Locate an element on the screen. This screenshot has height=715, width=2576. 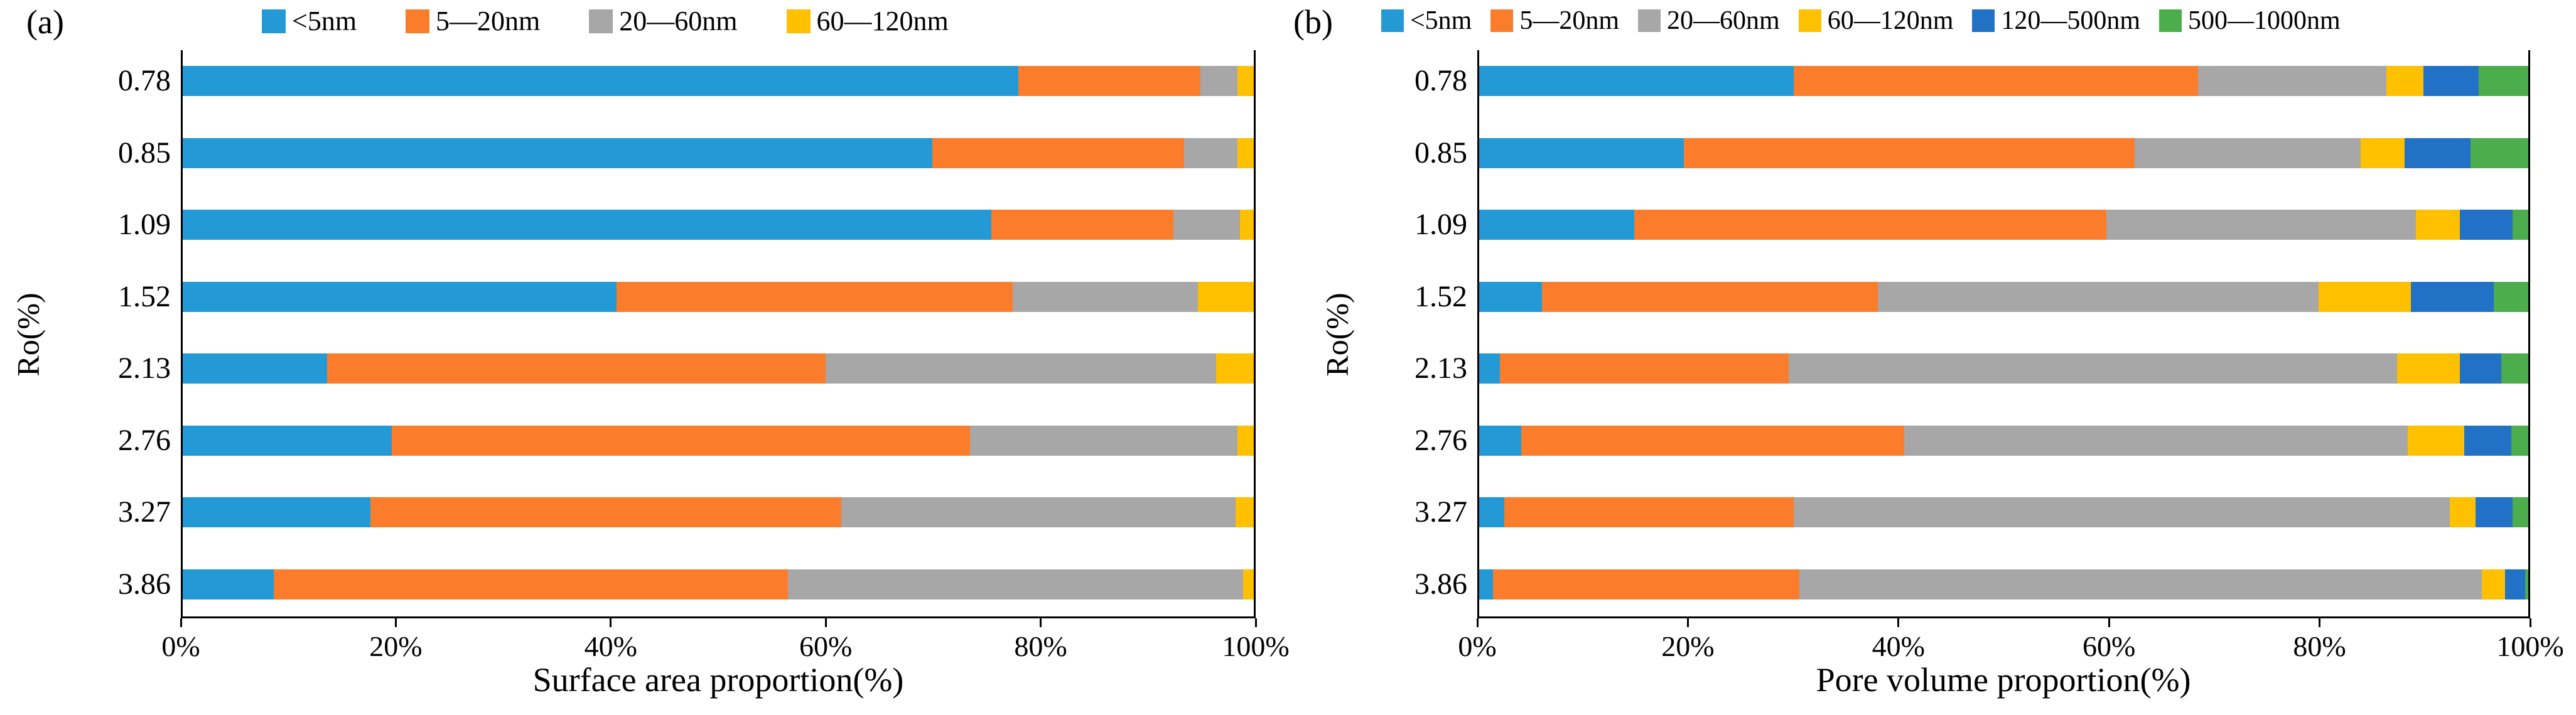
panel-b-label: (b) is located at coordinates (1313, 22).